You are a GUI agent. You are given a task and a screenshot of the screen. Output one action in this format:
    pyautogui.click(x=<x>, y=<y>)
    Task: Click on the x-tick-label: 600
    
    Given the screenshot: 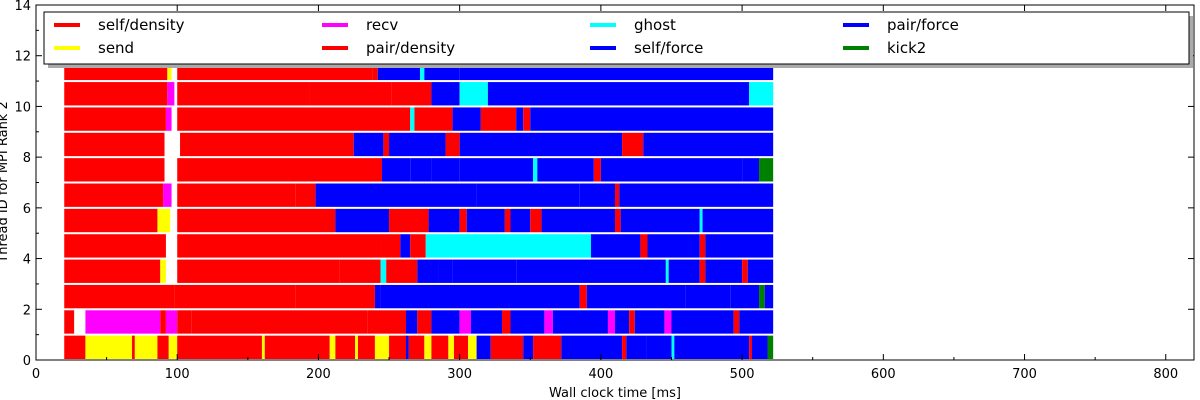 What is the action you would take?
    pyautogui.click(x=883, y=374)
    